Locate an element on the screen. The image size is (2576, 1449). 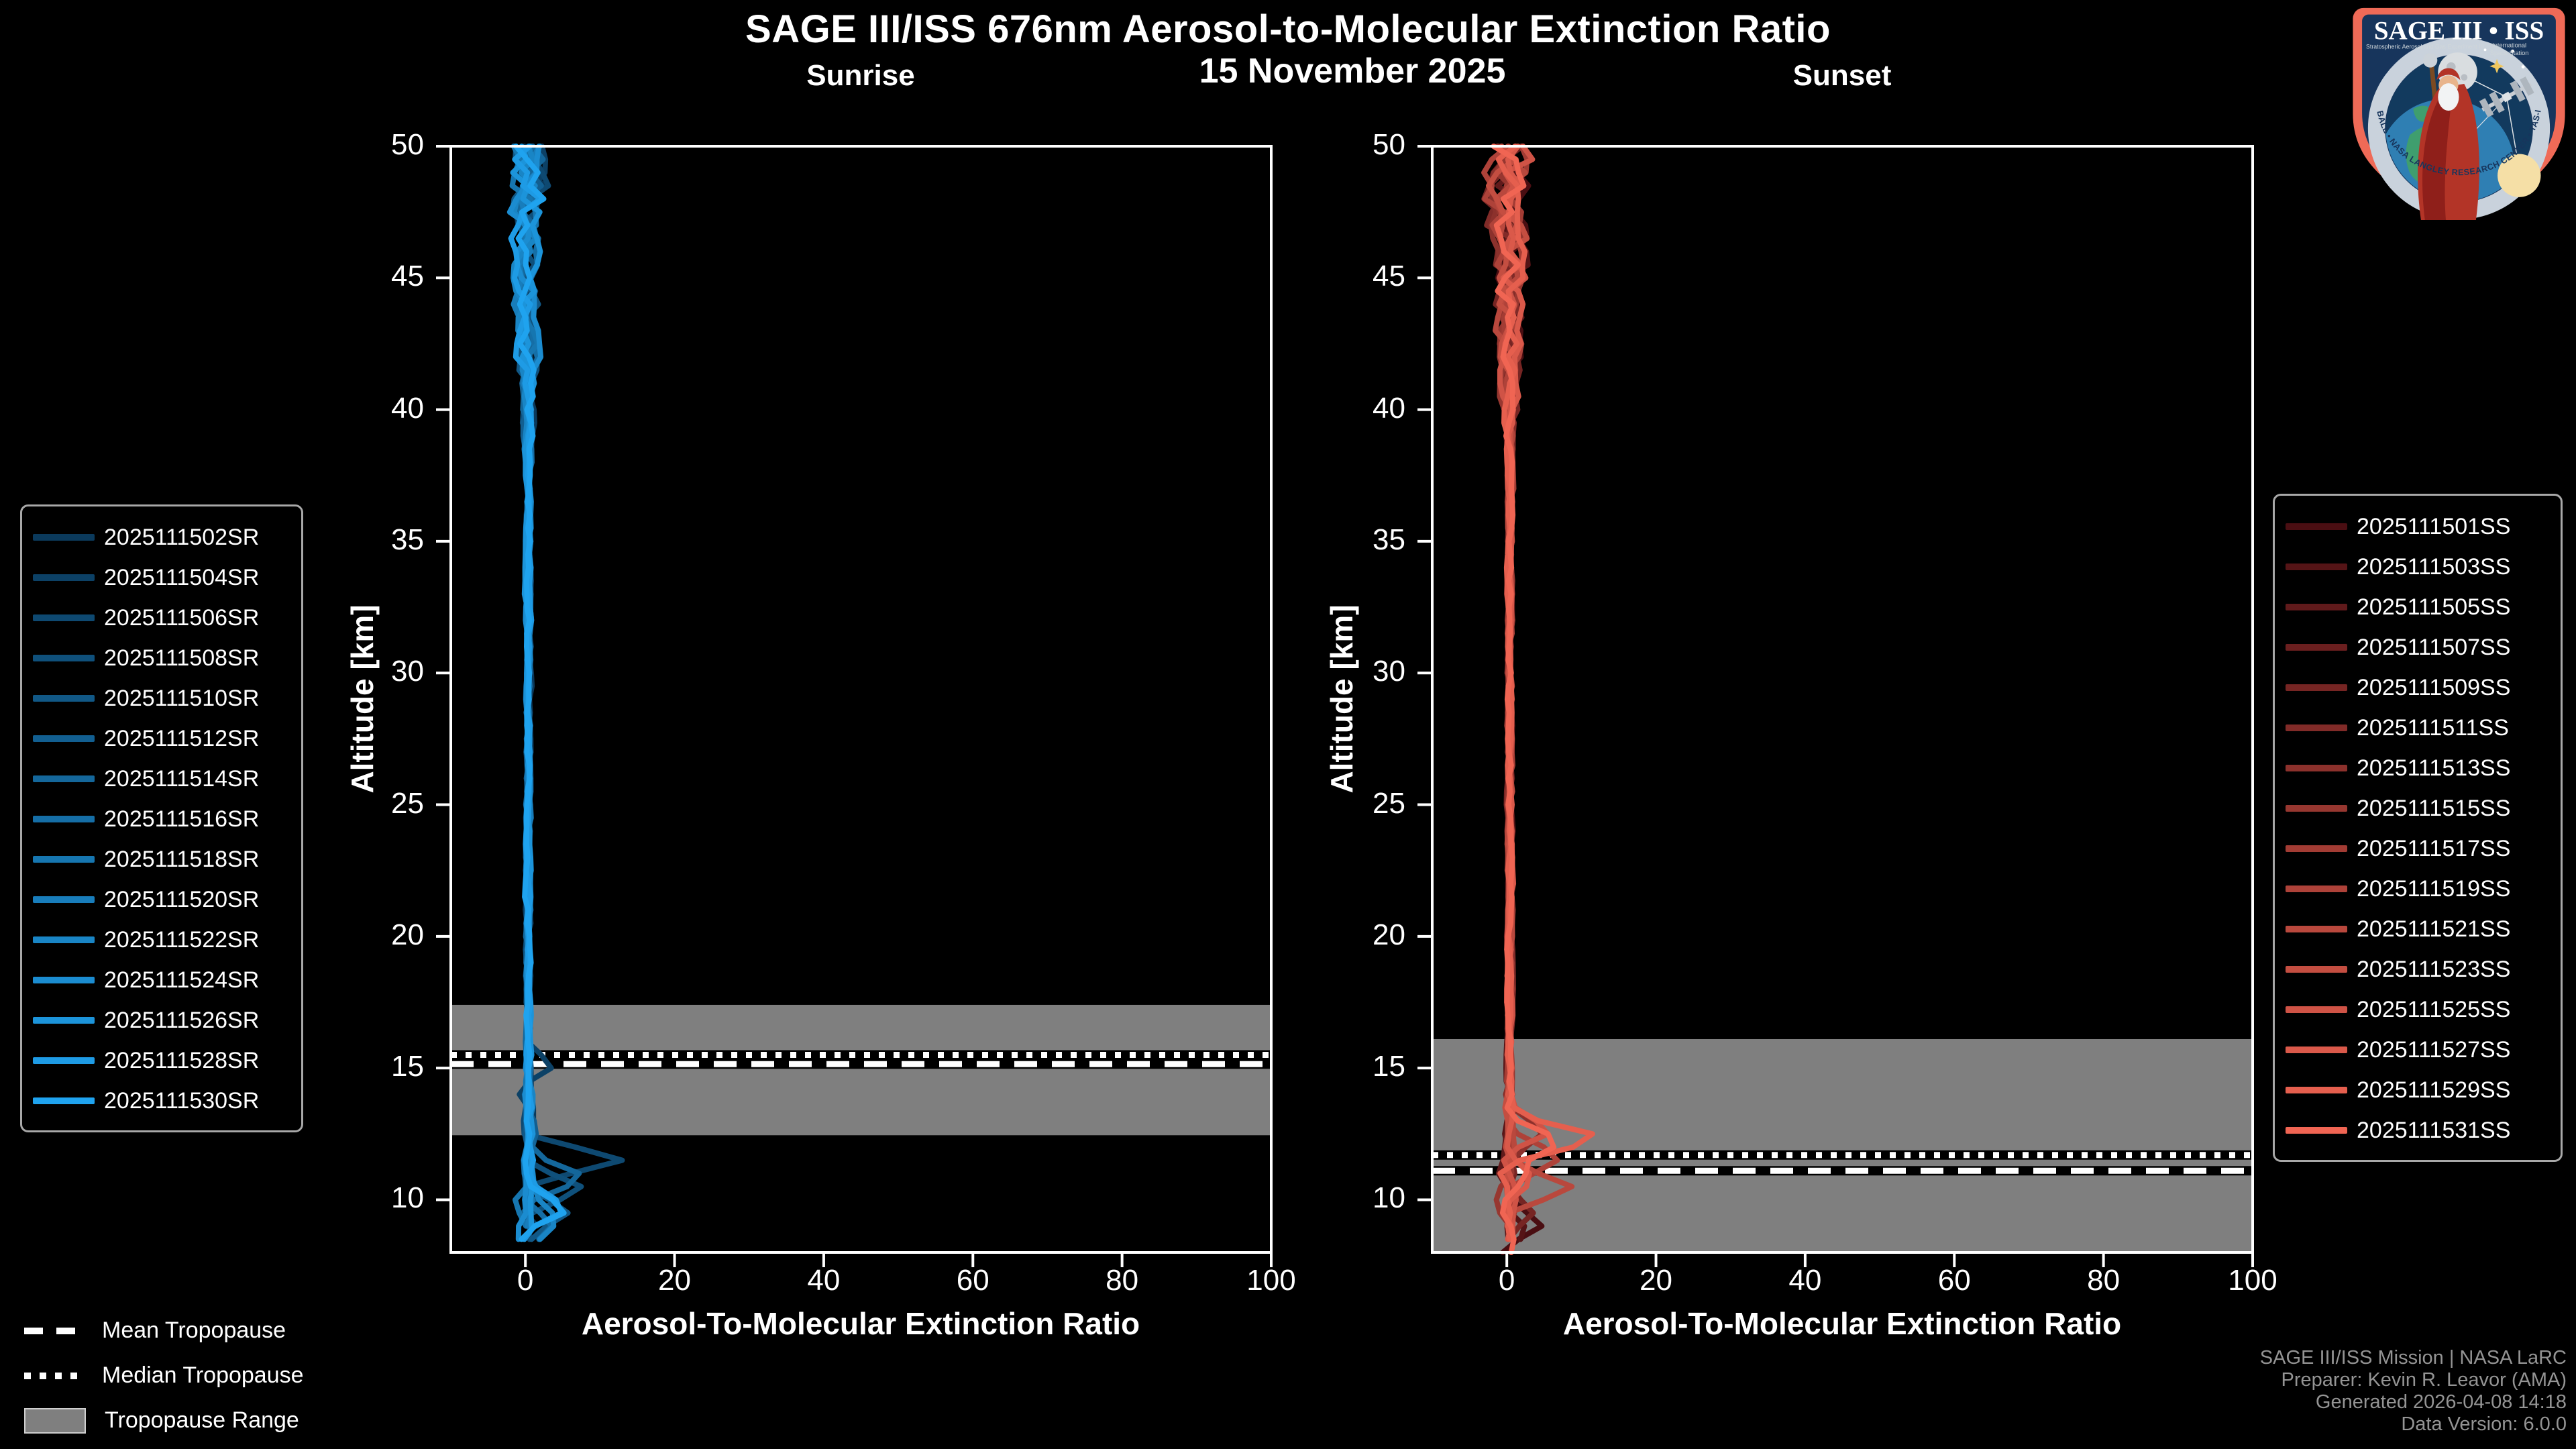
legend-item: 2025111530SR is located at coordinates (161, 1101).